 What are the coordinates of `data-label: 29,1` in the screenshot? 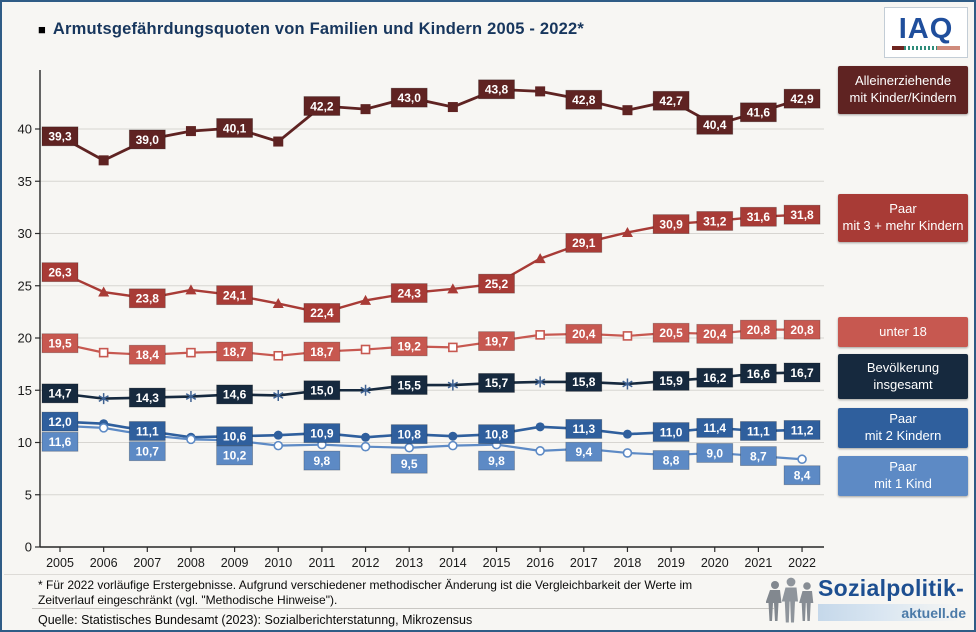 It's located at (584, 243).